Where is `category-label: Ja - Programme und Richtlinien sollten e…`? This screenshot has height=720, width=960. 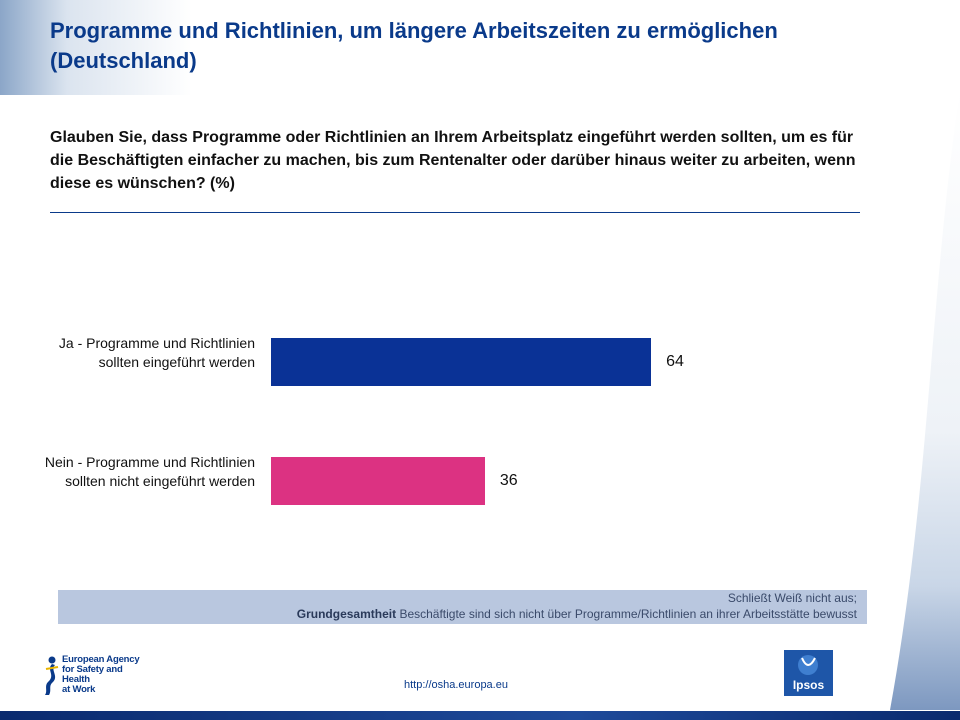
category-label: Ja - Programme und Richtlinien sollten e… is located at coordinates (156, 352).